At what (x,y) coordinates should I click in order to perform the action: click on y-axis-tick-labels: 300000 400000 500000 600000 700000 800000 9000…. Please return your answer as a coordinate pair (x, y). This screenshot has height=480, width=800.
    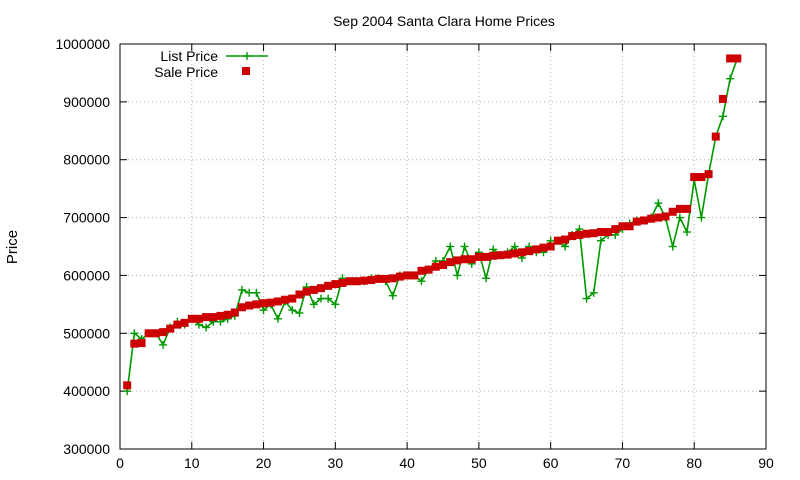
    Looking at the image, I should click on (82, 246).